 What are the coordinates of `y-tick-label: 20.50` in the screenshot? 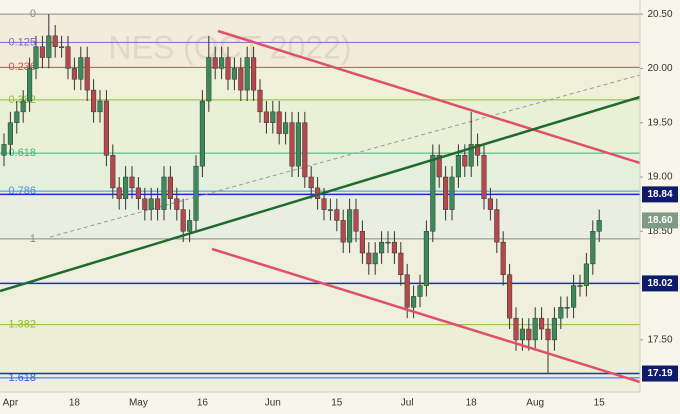 It's located at (659, 14).